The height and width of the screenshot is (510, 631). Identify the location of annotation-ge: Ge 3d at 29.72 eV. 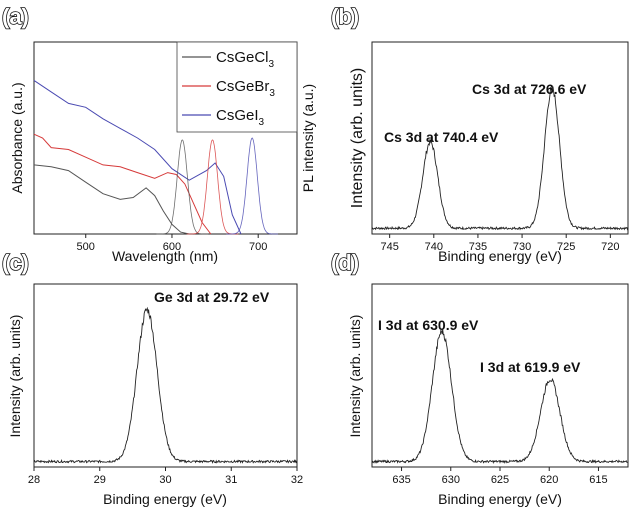
(212, 297).